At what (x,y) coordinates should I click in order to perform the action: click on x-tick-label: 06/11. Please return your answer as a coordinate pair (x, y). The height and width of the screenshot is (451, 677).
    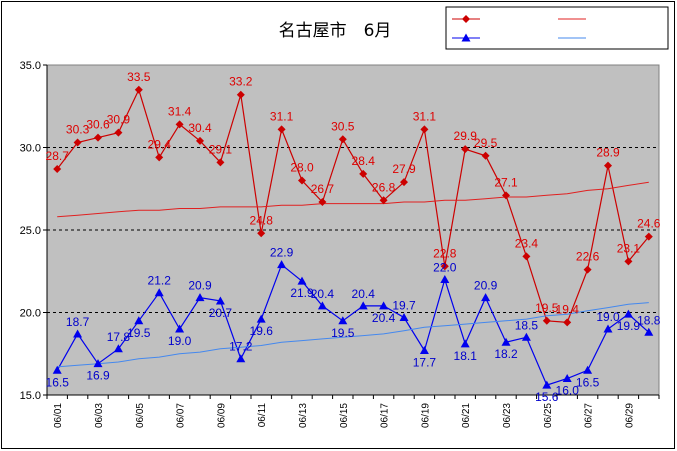
    Looking at the image, I should click on (262, 415).